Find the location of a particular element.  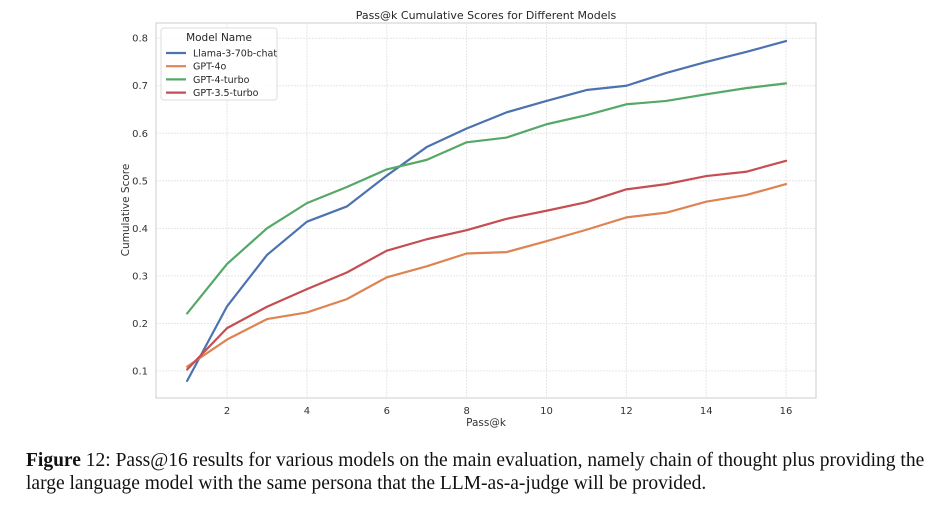

legend-label: GPT-4-turbo is located at coordinates (221, 80).